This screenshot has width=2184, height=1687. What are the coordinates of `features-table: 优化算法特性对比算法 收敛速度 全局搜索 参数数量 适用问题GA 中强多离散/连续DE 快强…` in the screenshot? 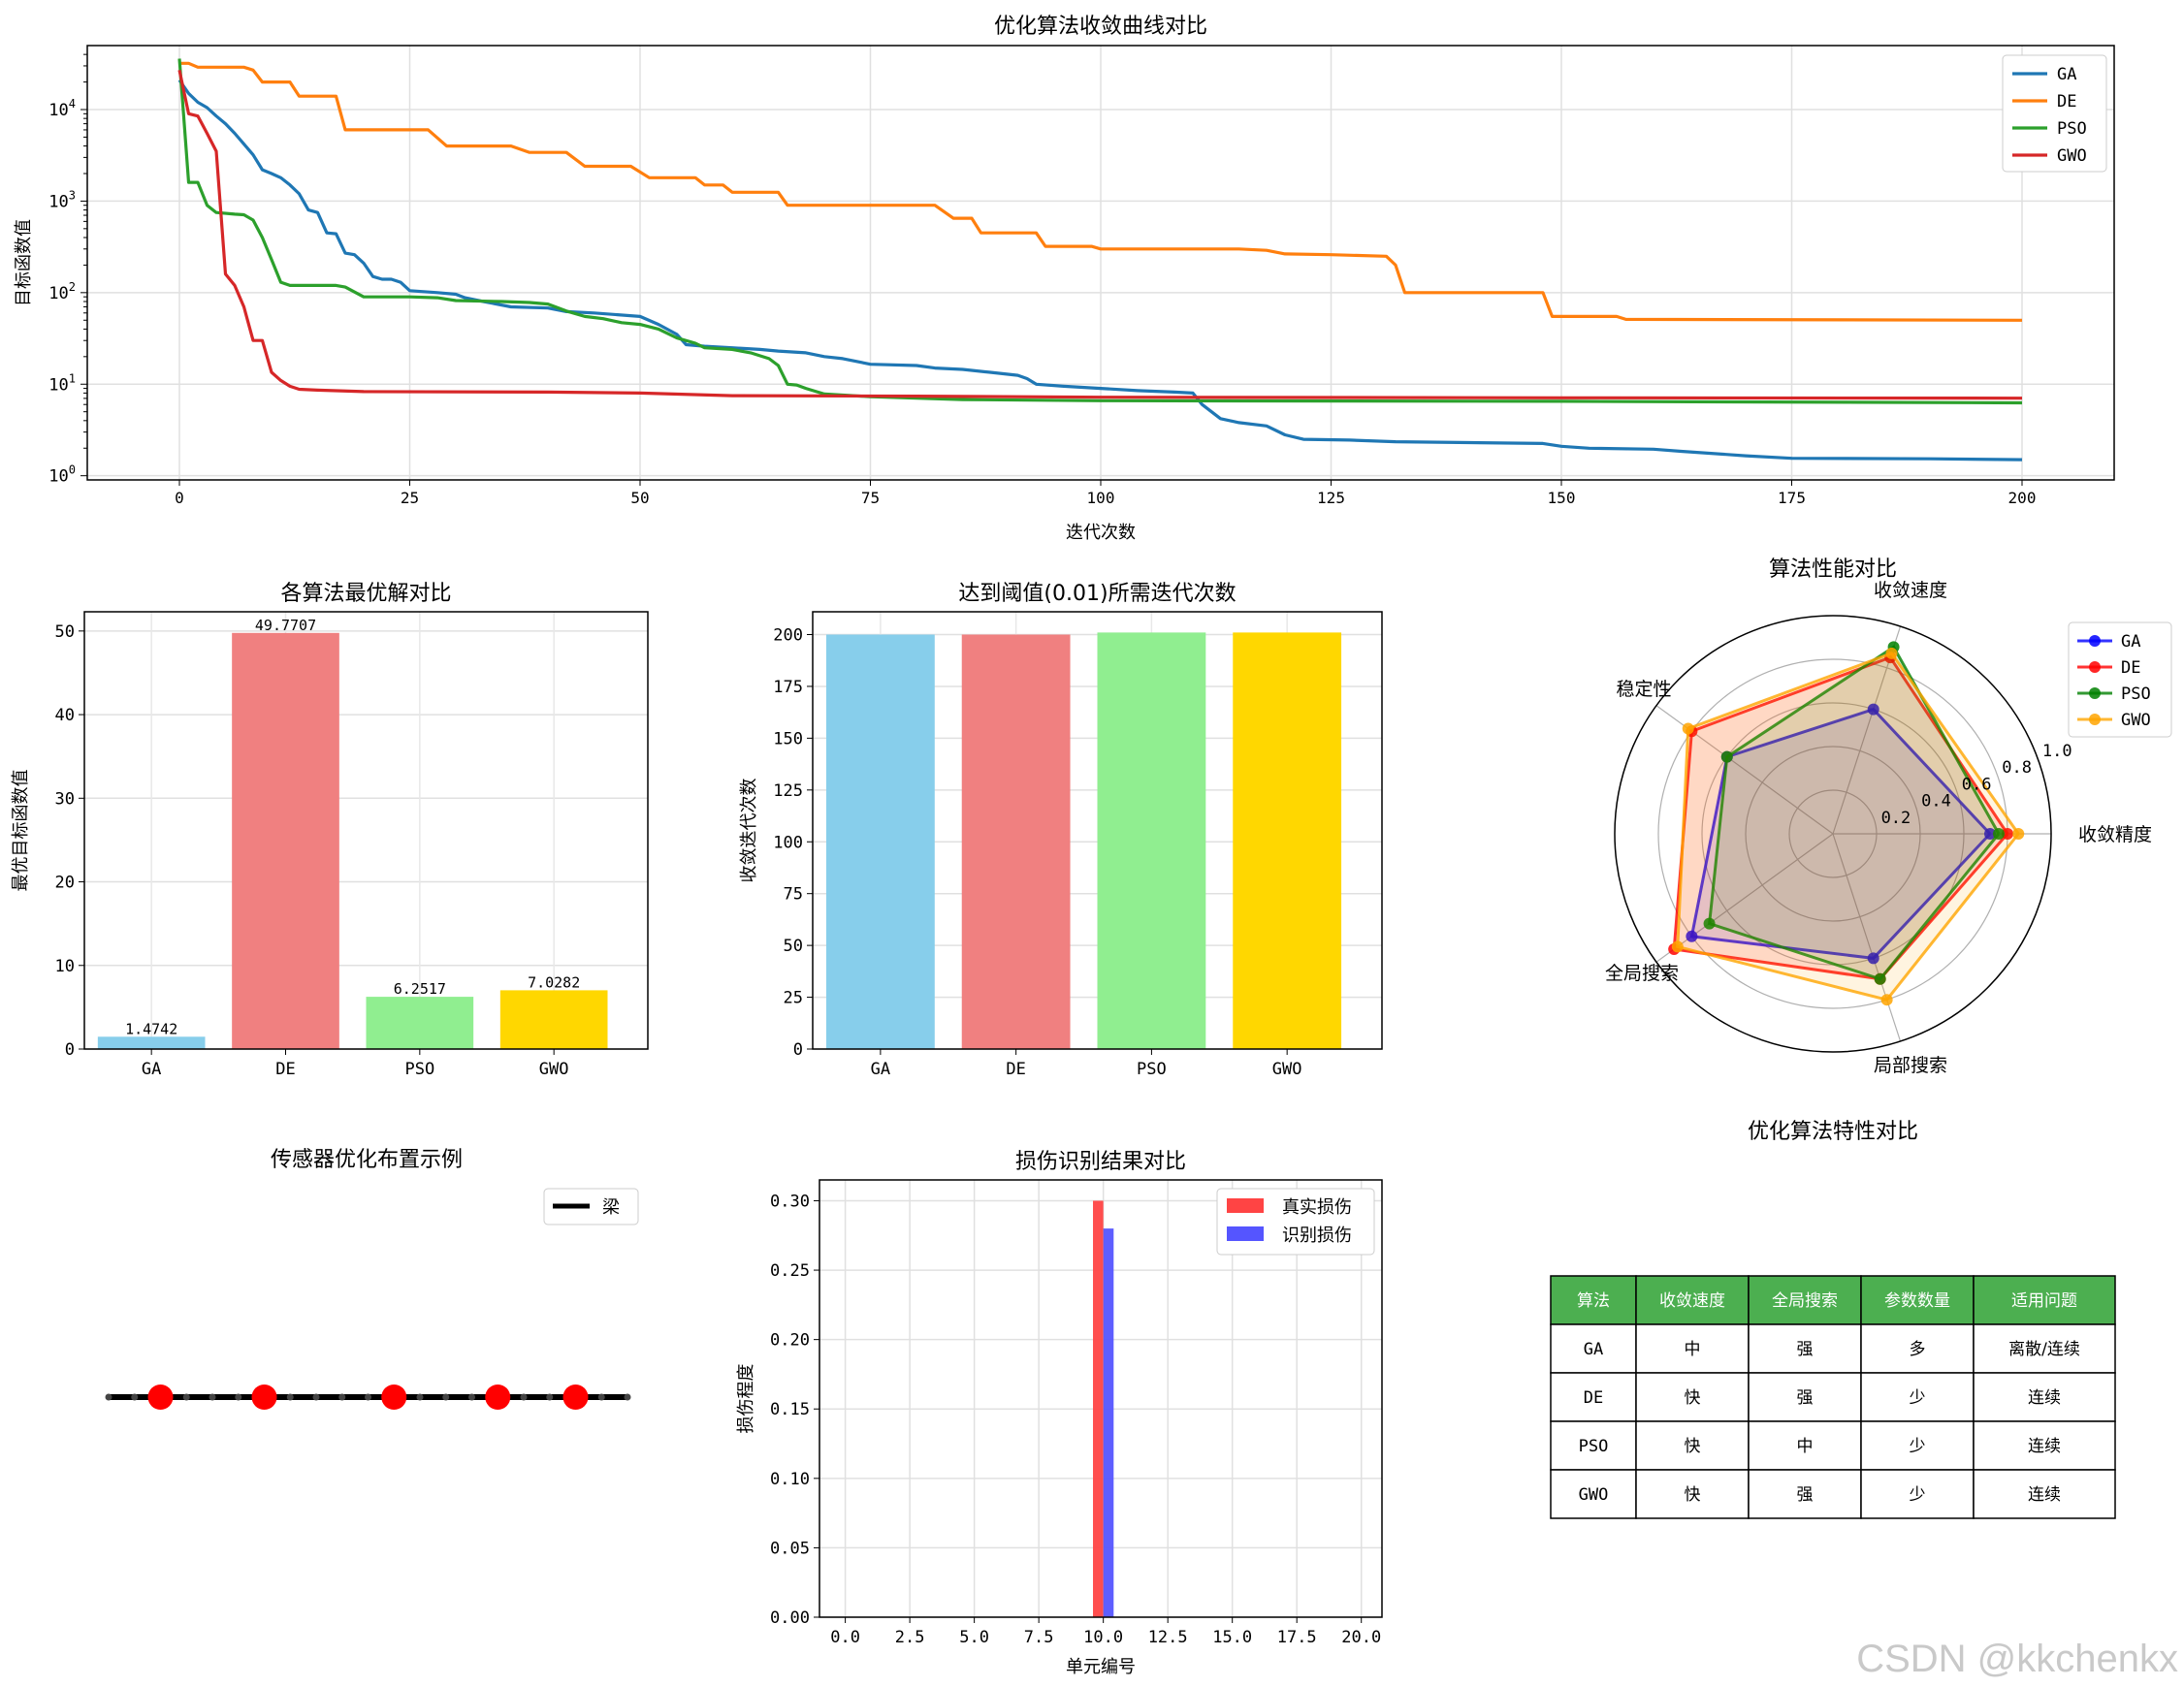 It's located at (1833, 1320).